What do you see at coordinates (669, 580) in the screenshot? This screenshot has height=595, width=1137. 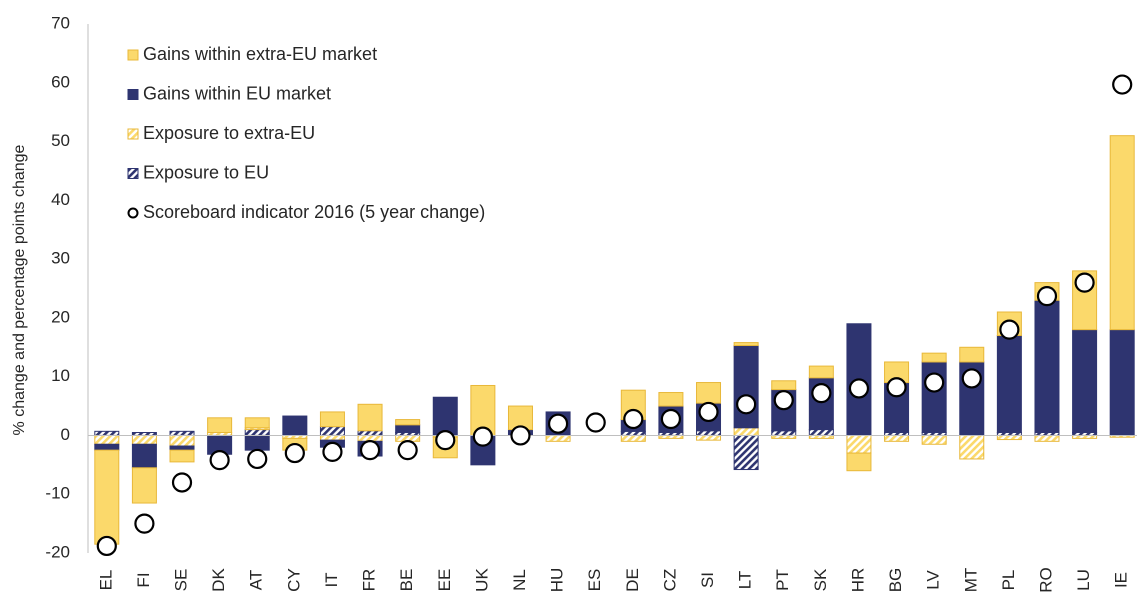 I see `x-tick-label: CZ` at bounding box center [669, 580].